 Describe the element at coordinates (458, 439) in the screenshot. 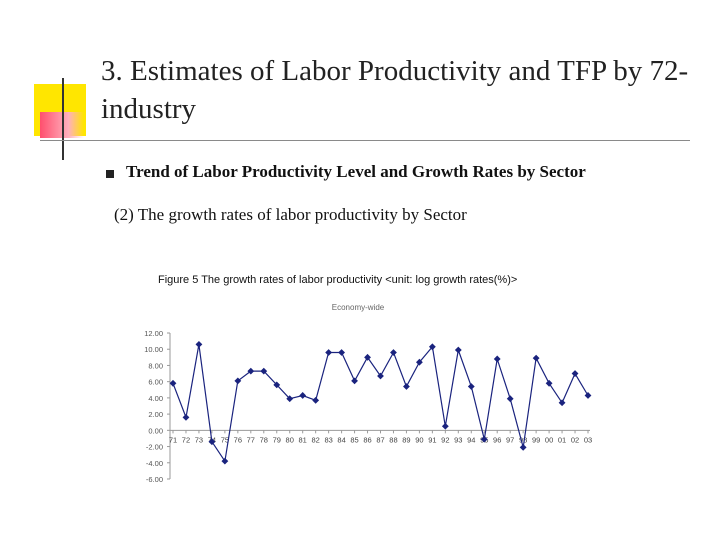

I see `x-tick-label: 93` at that location.